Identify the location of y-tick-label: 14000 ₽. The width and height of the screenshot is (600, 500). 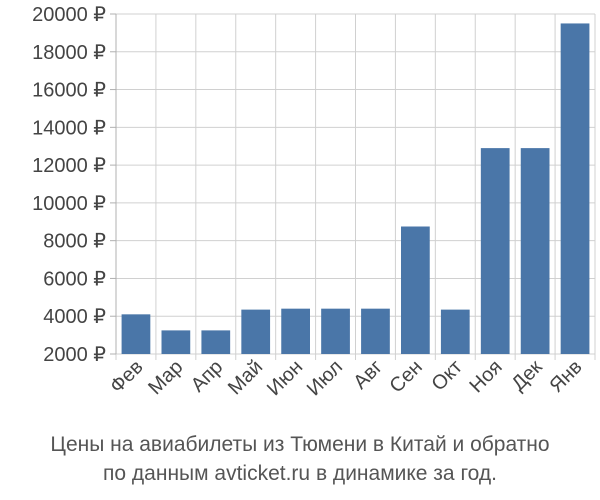
(69, 128).